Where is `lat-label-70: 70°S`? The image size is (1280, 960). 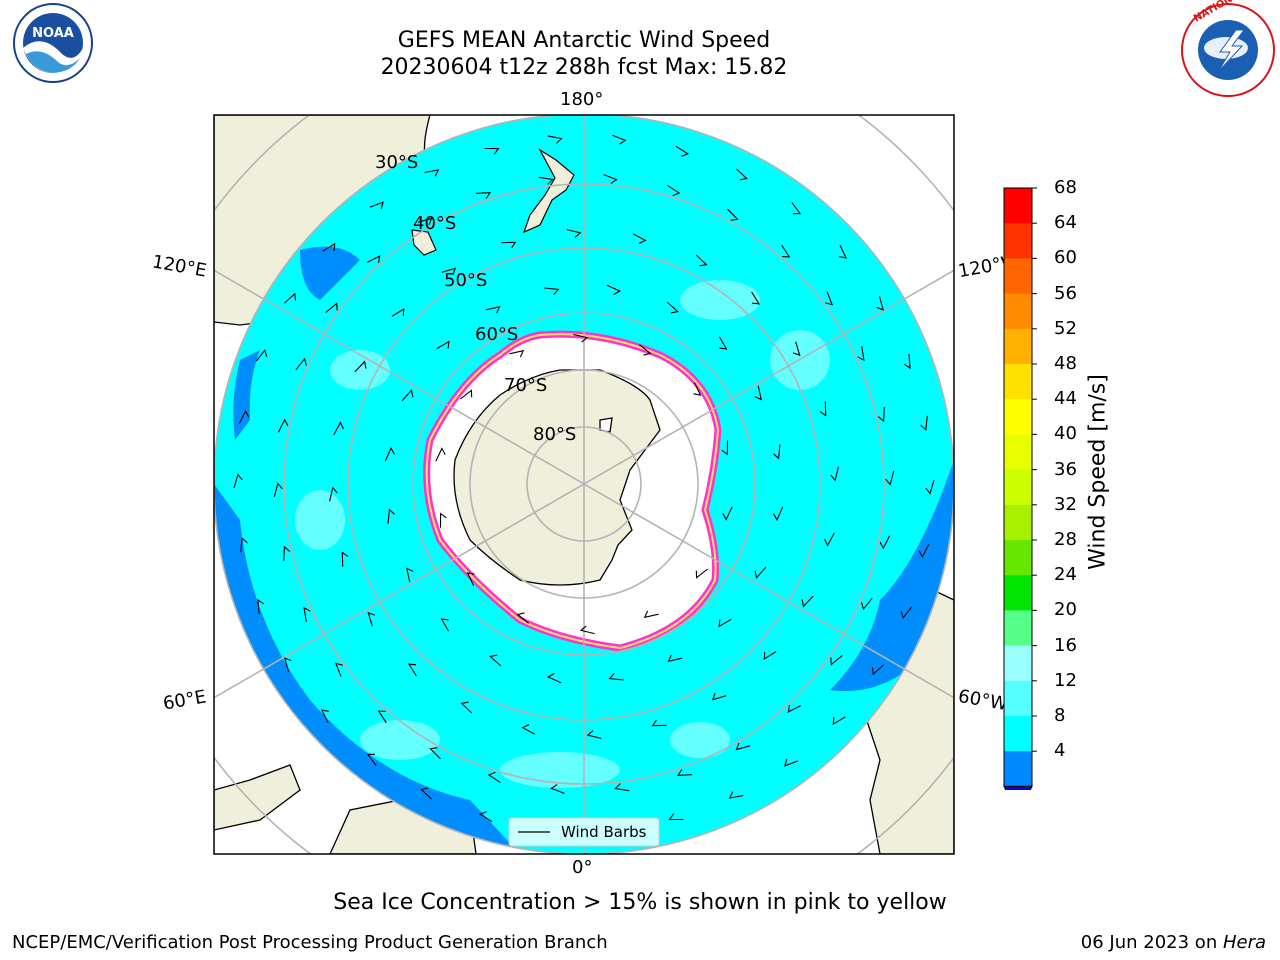
lat-label-70: 70°S is located at coordinates (526, 385).